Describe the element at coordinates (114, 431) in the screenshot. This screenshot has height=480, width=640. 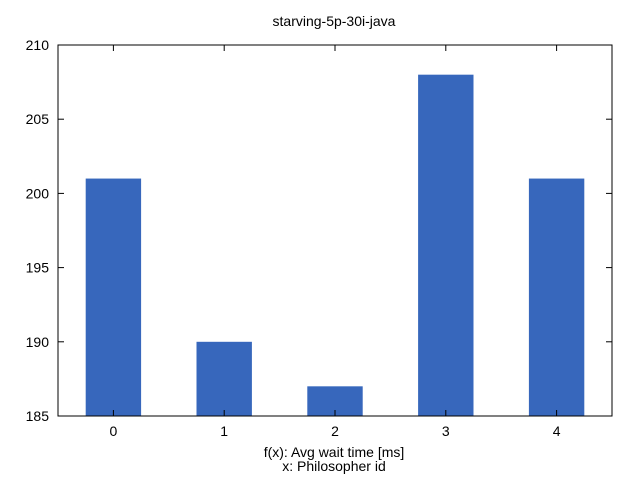
I see `x-tick-label: 0` at that location.